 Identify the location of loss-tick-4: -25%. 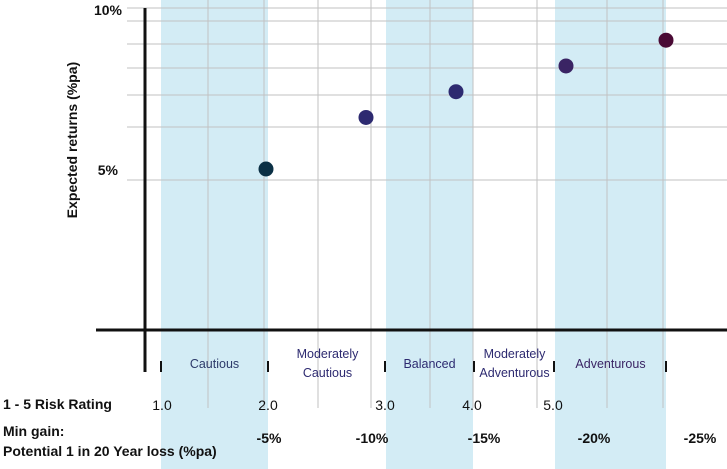
(700, 438).